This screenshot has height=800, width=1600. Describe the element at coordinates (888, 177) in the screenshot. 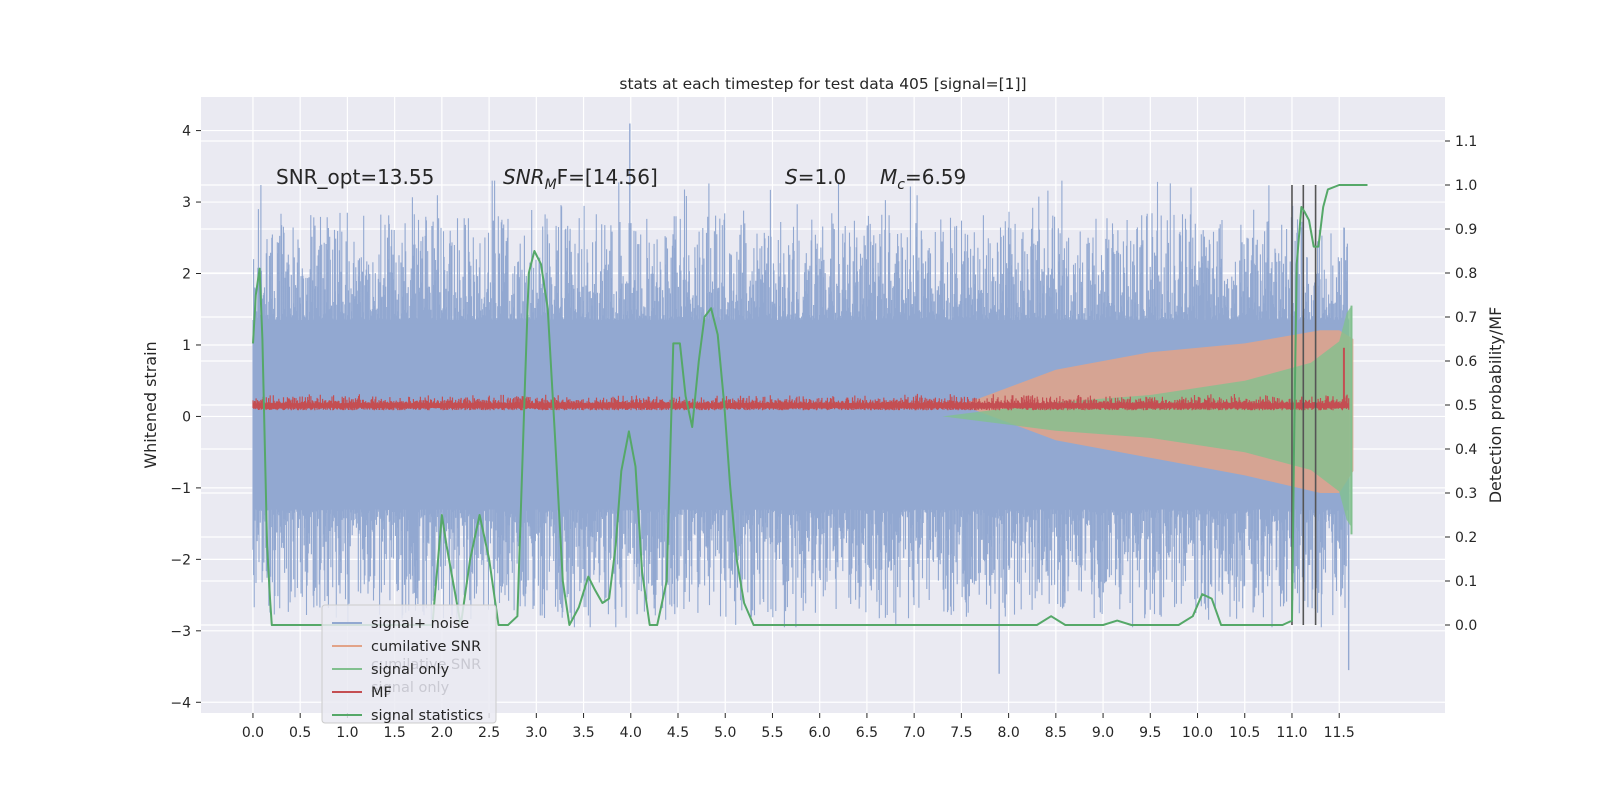

I see `annotation-mc-label: M` at that location.